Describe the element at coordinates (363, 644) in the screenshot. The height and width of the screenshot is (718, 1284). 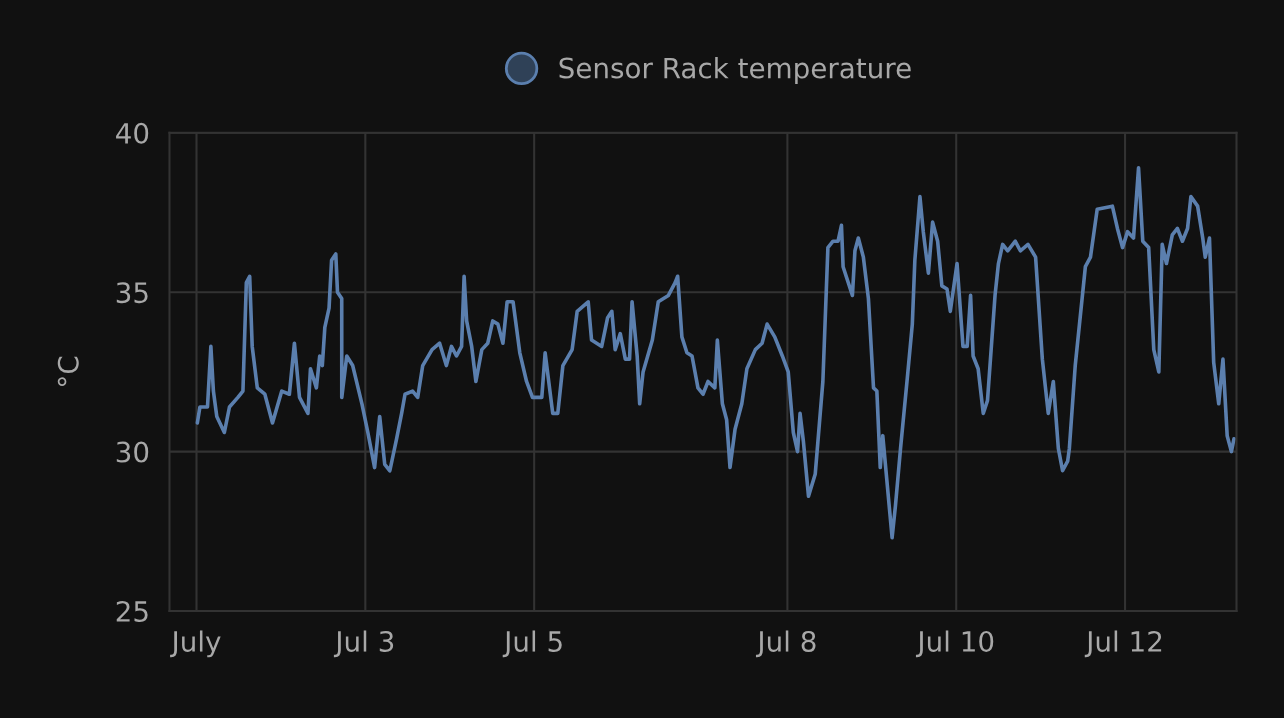
I see `x-tick-label: Jul 3` at that location.